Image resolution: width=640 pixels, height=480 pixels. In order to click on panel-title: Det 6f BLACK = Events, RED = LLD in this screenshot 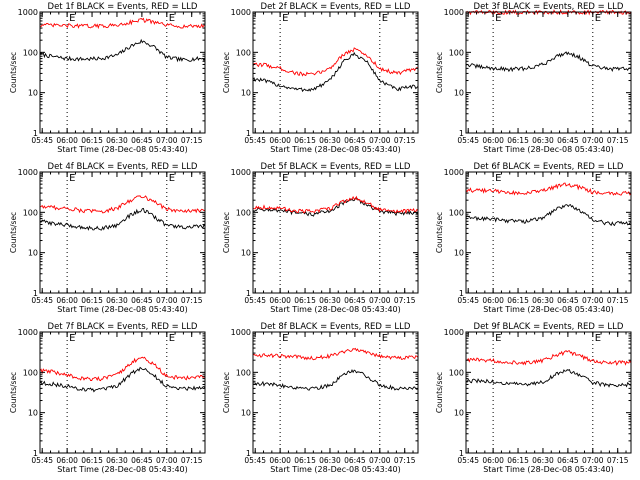, I will do `click(549, 167)`.